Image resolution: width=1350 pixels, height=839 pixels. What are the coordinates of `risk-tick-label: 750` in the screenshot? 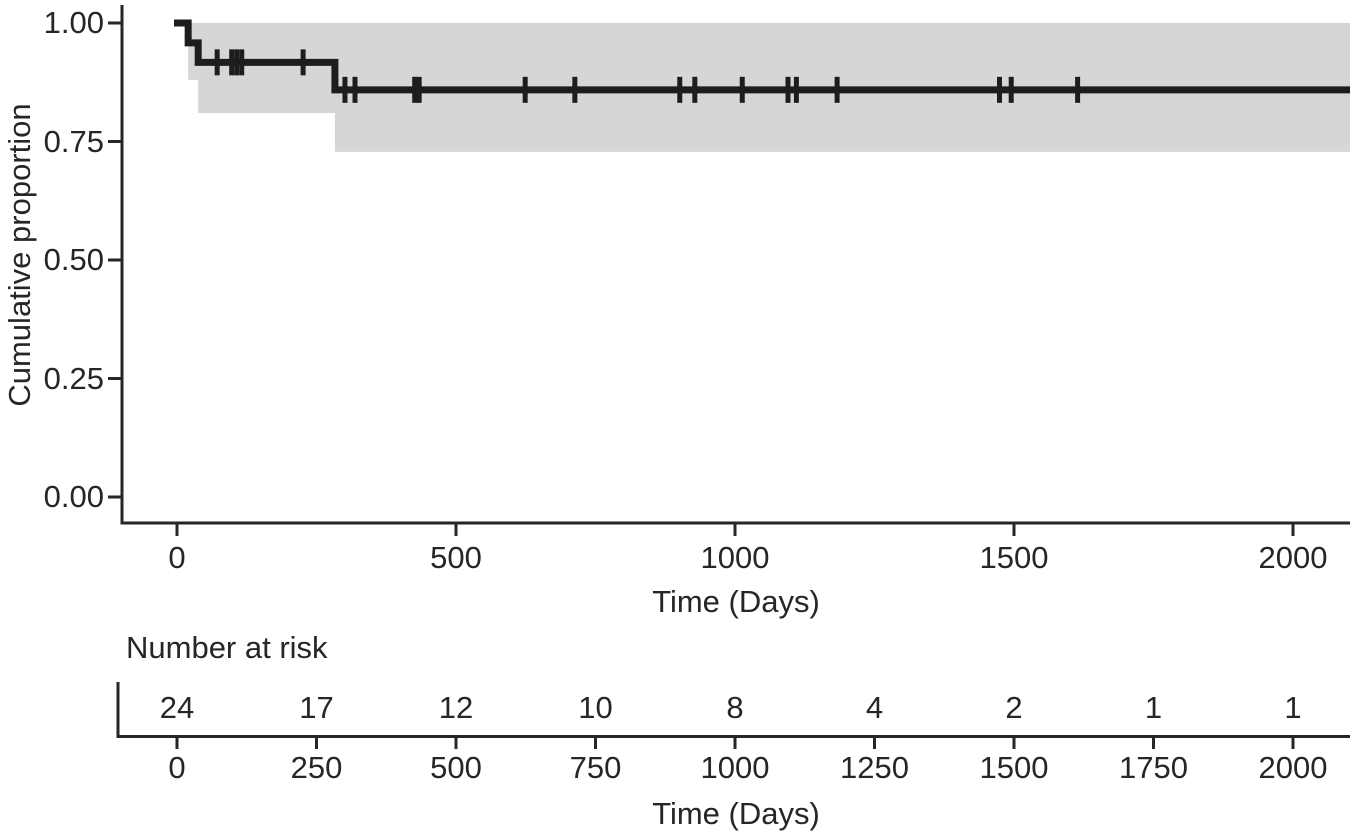 It's located at (595, 767).